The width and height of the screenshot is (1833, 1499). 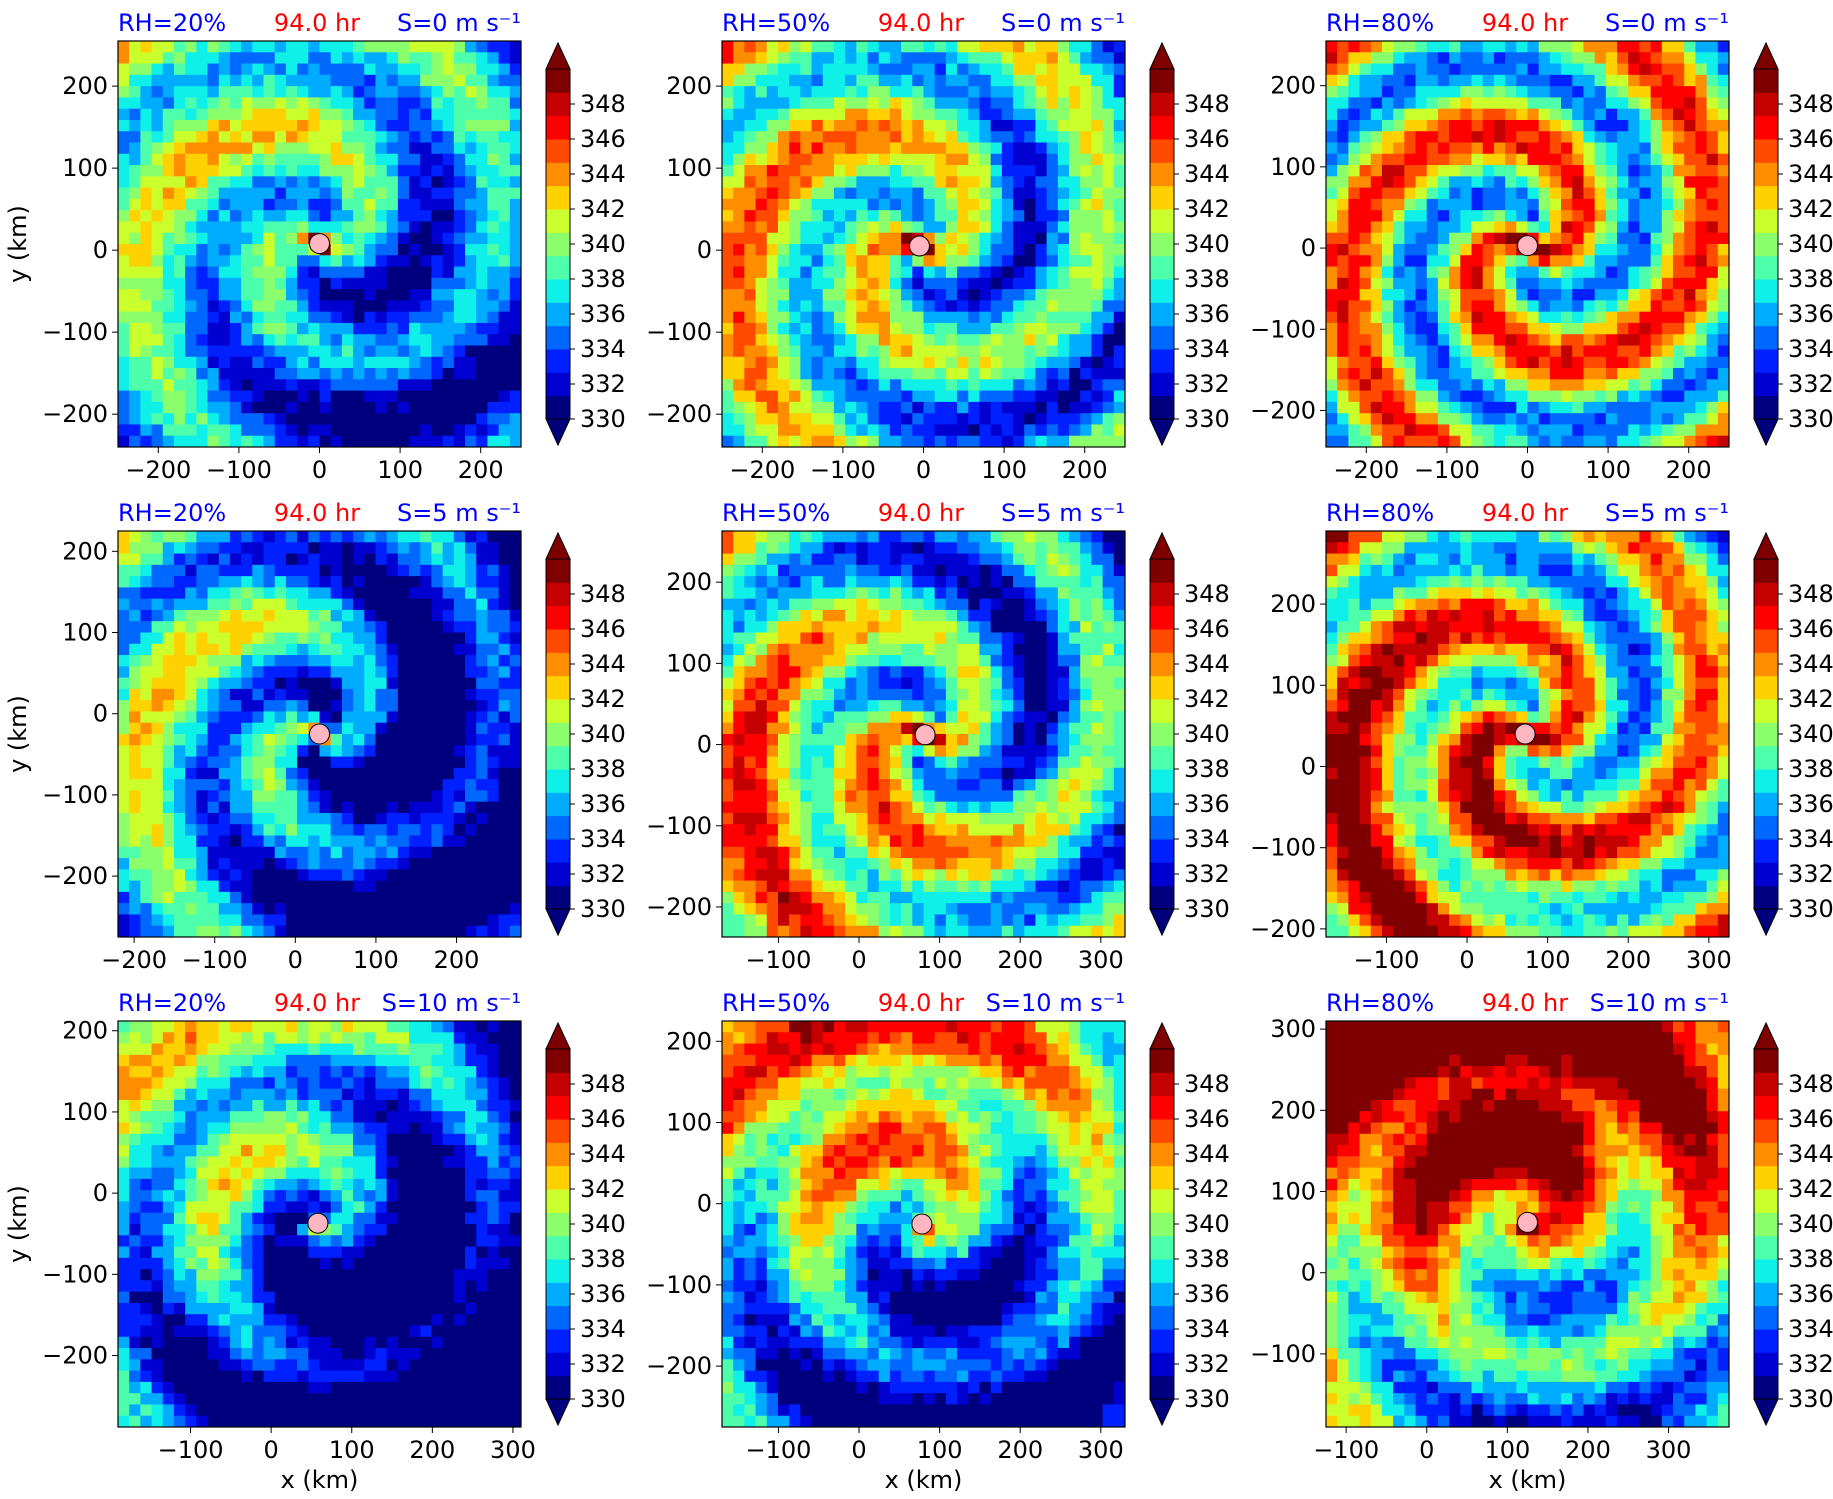 What do you see at coordinates (704, 745) in the screenshot?
I see `y-tick-label: 0` at bounding box center [704, 745].